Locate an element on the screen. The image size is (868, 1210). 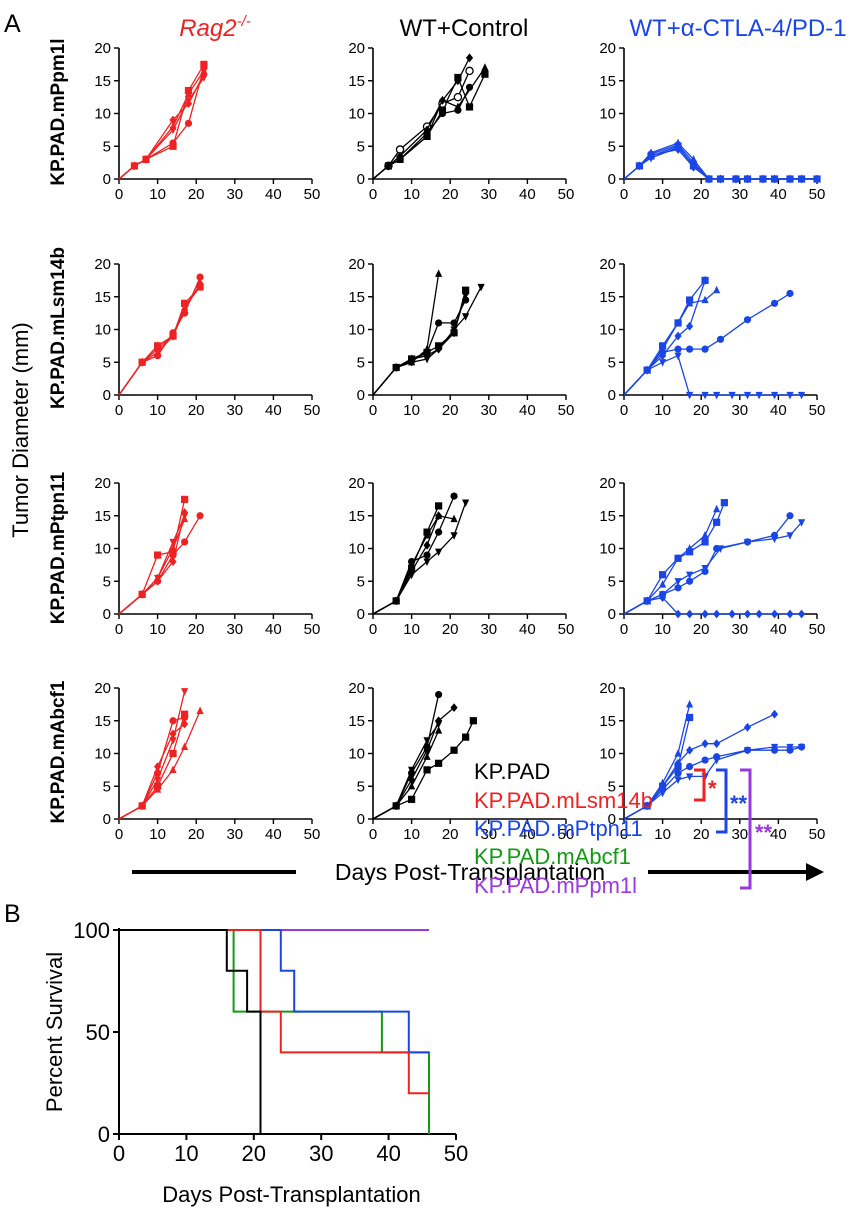
x-tick-label: 10 is located at coordinates (157, 629).